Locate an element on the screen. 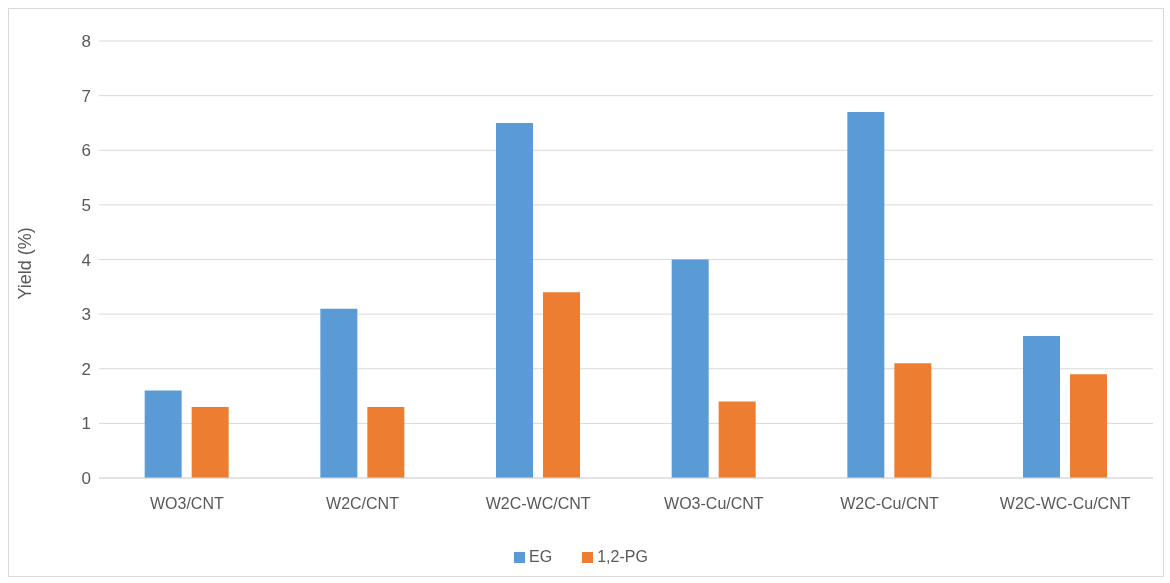  x-tick-label: WO3-Cu/CNT is located at coordinates (714, 504).